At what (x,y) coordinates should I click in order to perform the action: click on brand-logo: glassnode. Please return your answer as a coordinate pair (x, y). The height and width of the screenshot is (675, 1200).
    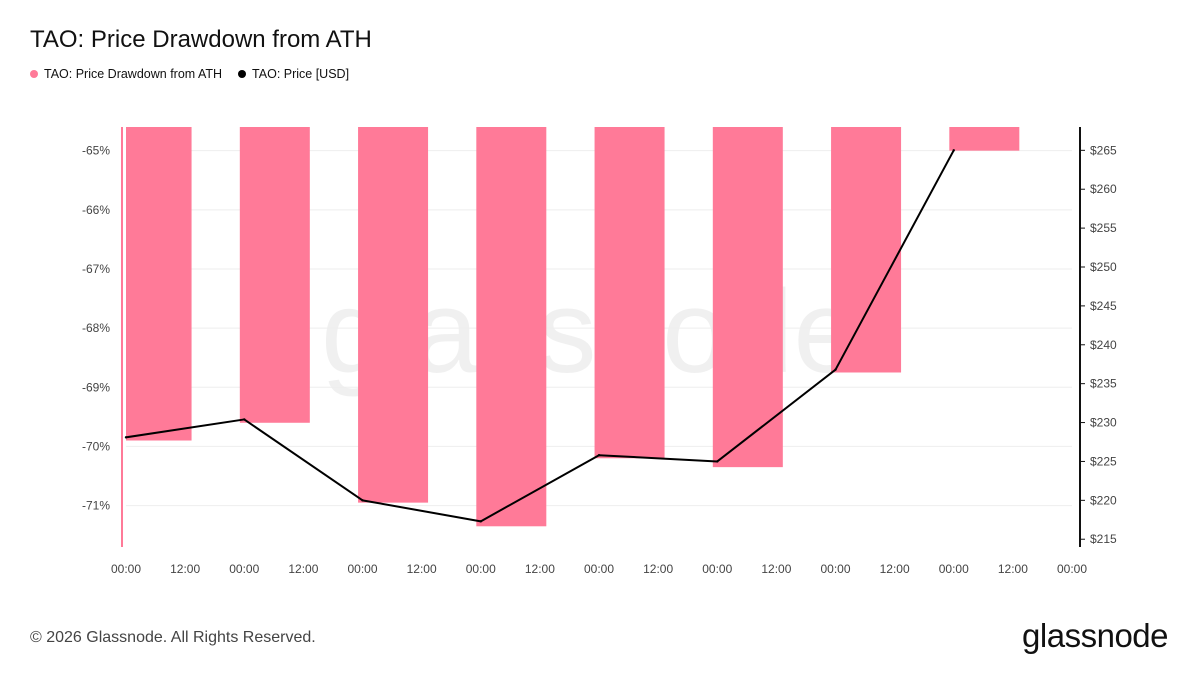
    Looking at the image, I should click on (1095, 635).